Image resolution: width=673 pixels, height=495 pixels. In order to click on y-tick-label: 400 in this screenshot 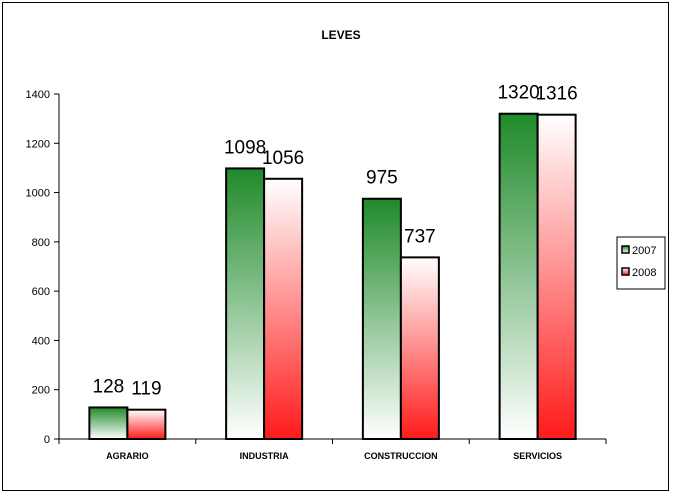, I will do `click(41, 341)`.